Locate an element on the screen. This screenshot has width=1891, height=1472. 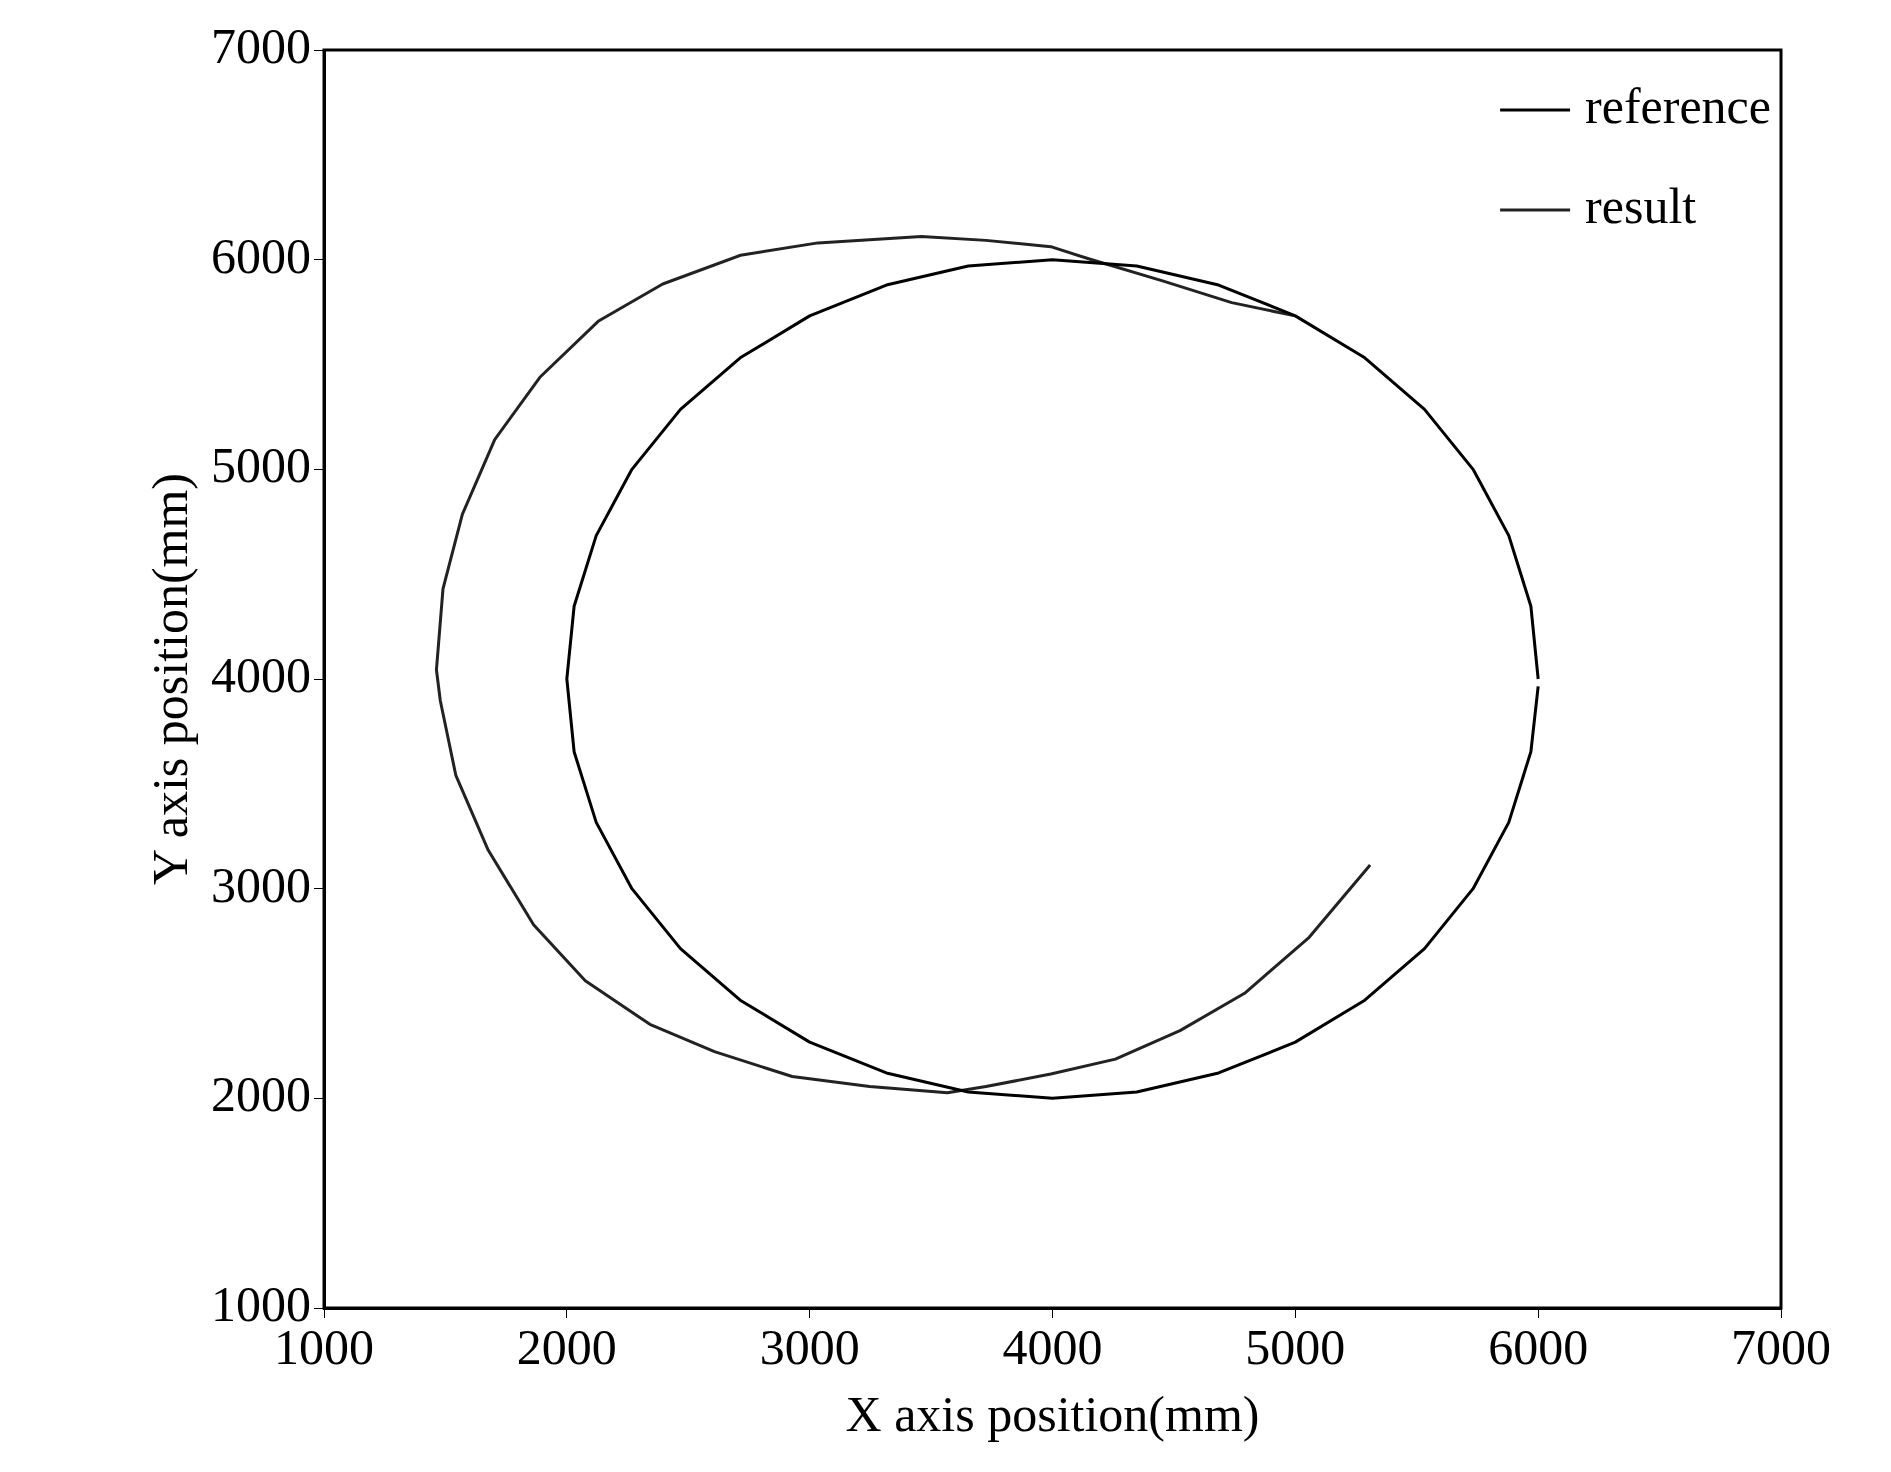
y-axis-title: Y axis position(mm) is located at coordinates (170, 679).